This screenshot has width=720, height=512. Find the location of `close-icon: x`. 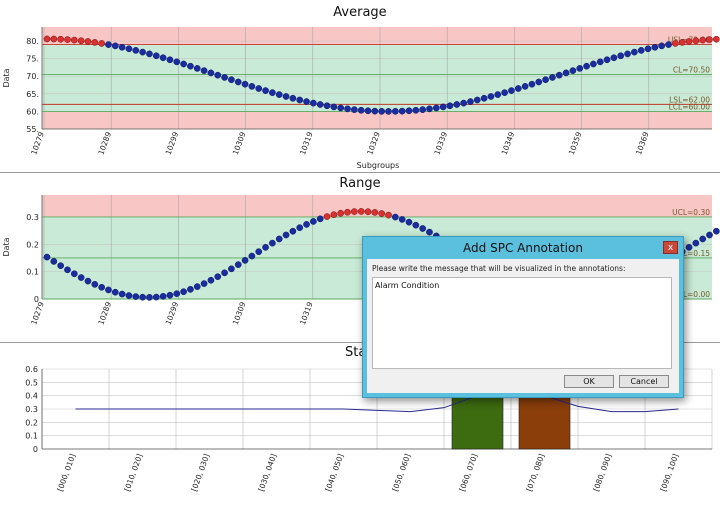

close-icon: x is located at coordinates (670, 247).